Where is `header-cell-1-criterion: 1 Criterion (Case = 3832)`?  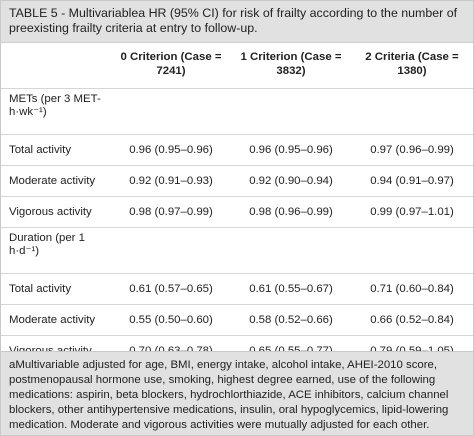 header-cell-1-criterion: 1 Criterion (Case = 3832) is located at coordinates (291, 66).